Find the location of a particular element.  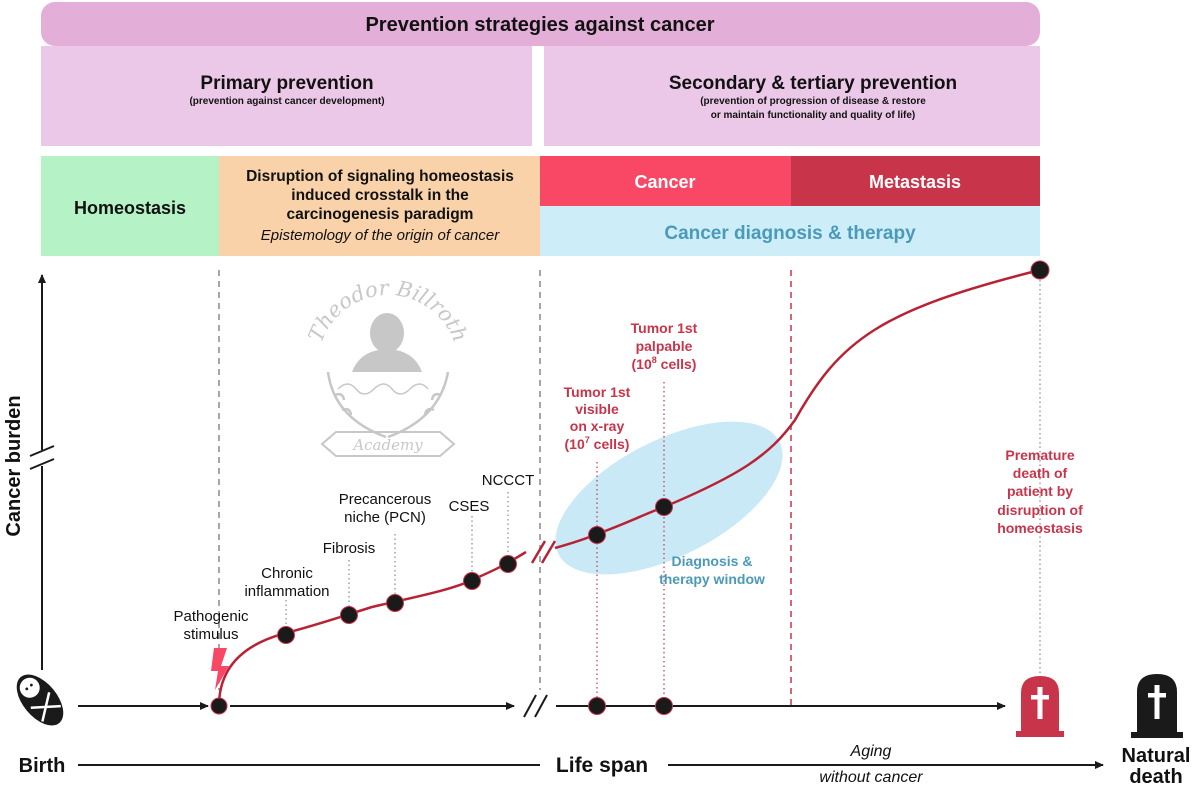

y-axis-label: Cancer burden is located at coordinates (14, 465).